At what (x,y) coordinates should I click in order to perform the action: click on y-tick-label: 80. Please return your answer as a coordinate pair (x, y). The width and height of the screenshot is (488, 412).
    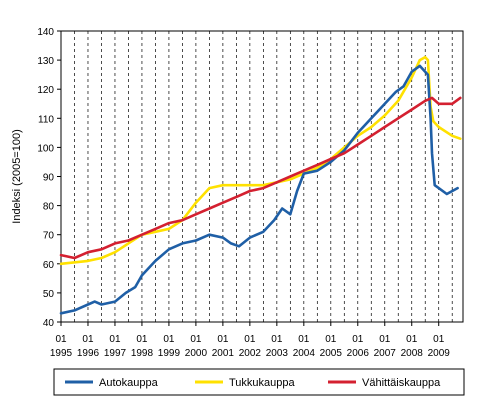
    Looking at the image, I should click on (49, 207).